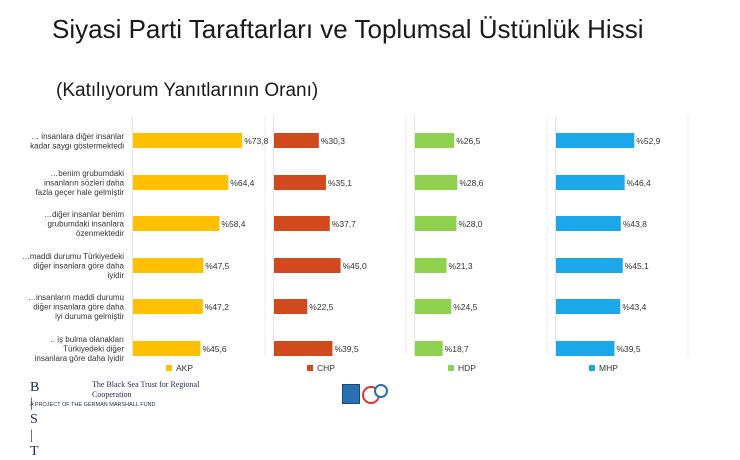 The image size is (740, 460). Describe the element at coordinates (344, 224) in the screenshot. I see `data-label: %37,7` at that location.